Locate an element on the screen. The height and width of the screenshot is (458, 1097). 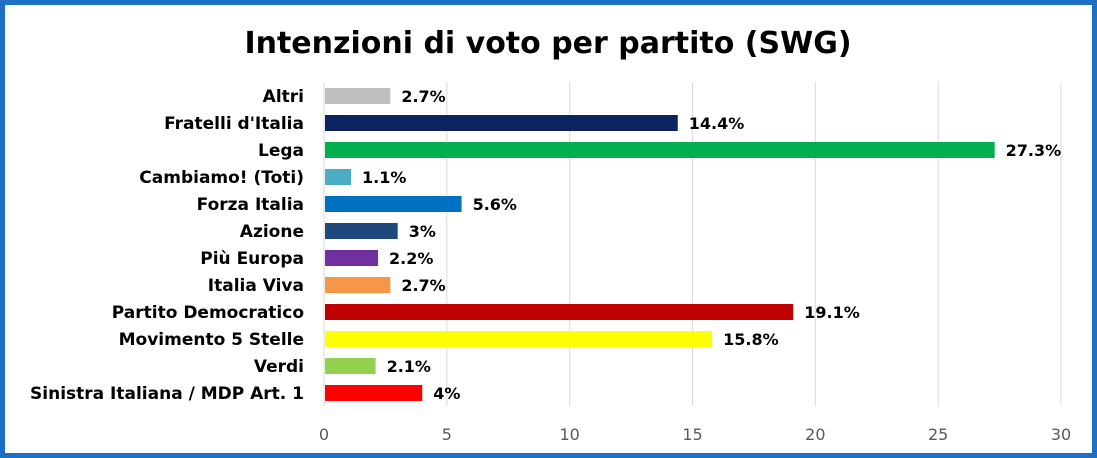
category-label: Azione is located at coordinates (272, 232).